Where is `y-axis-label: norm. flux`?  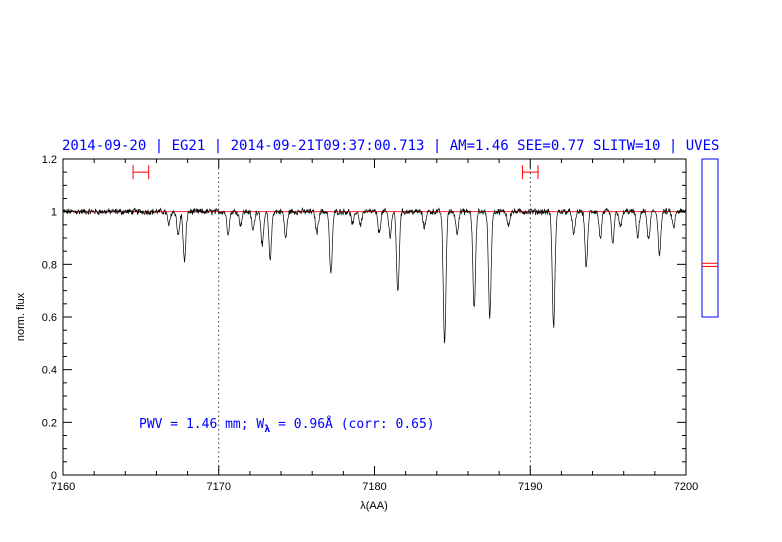
y-axis-label: norm. flux is located at coordinates (21, 316).